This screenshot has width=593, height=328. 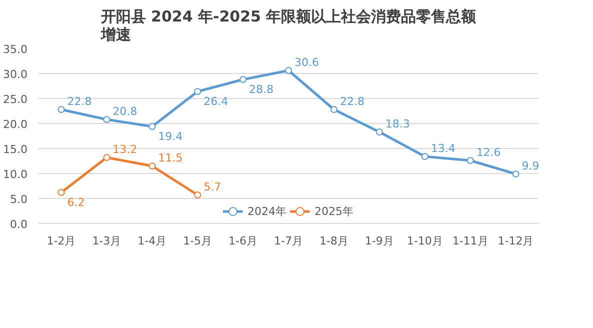 What do you see at coordinates (152, 241) in the screenshot?
I see `x-tick-label: 1-4月` at bounding box center [152, 241].